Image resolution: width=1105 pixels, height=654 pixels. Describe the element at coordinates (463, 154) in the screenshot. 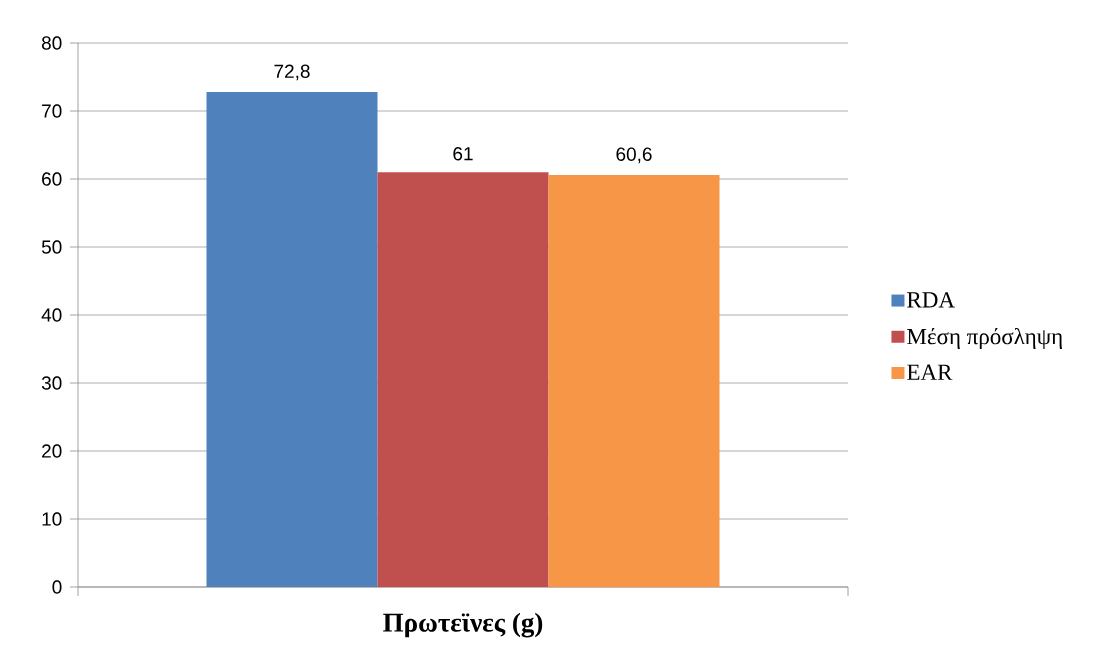

I see `data-label: 61` at that location.